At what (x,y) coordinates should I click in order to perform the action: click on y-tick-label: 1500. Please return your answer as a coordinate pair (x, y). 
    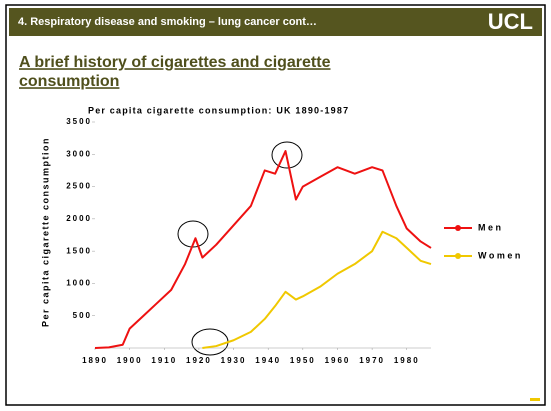
    Looking at the image, I should click on (79, 250).